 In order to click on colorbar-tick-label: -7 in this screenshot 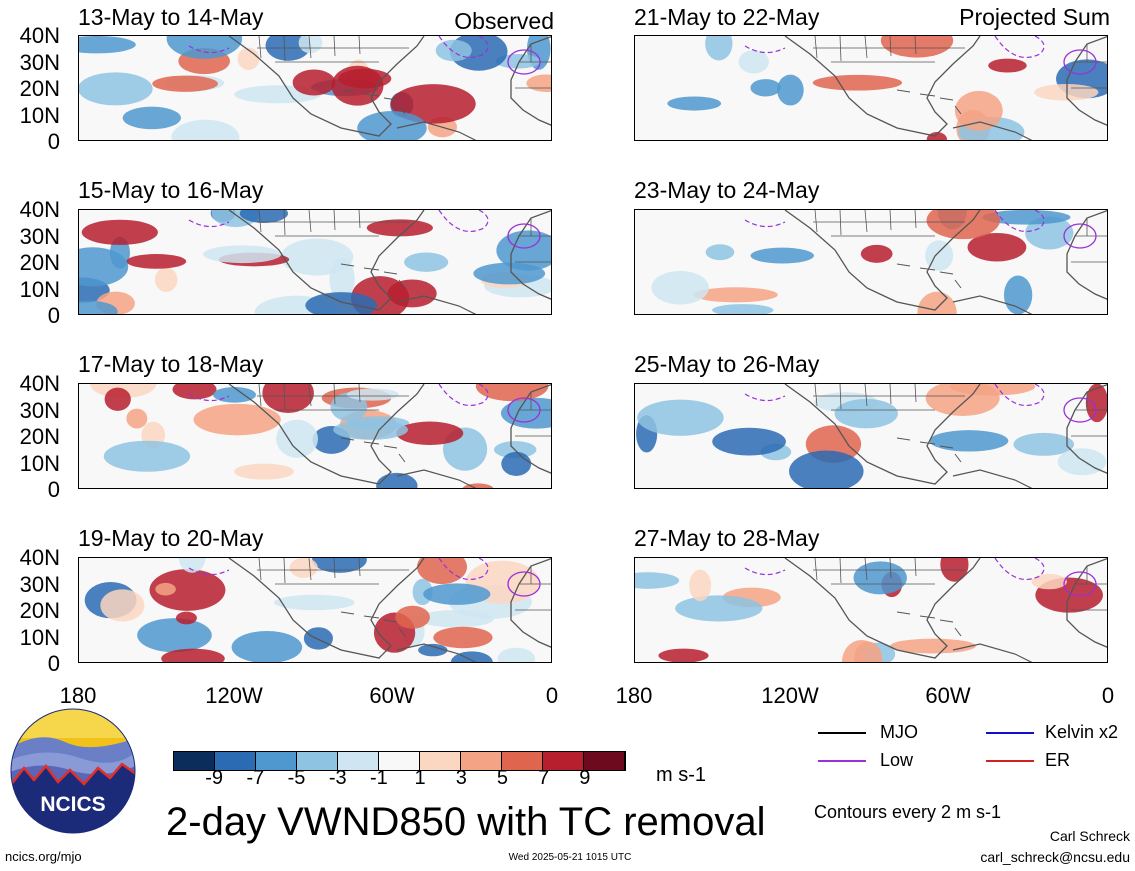, I will do `click(255, 778)`.